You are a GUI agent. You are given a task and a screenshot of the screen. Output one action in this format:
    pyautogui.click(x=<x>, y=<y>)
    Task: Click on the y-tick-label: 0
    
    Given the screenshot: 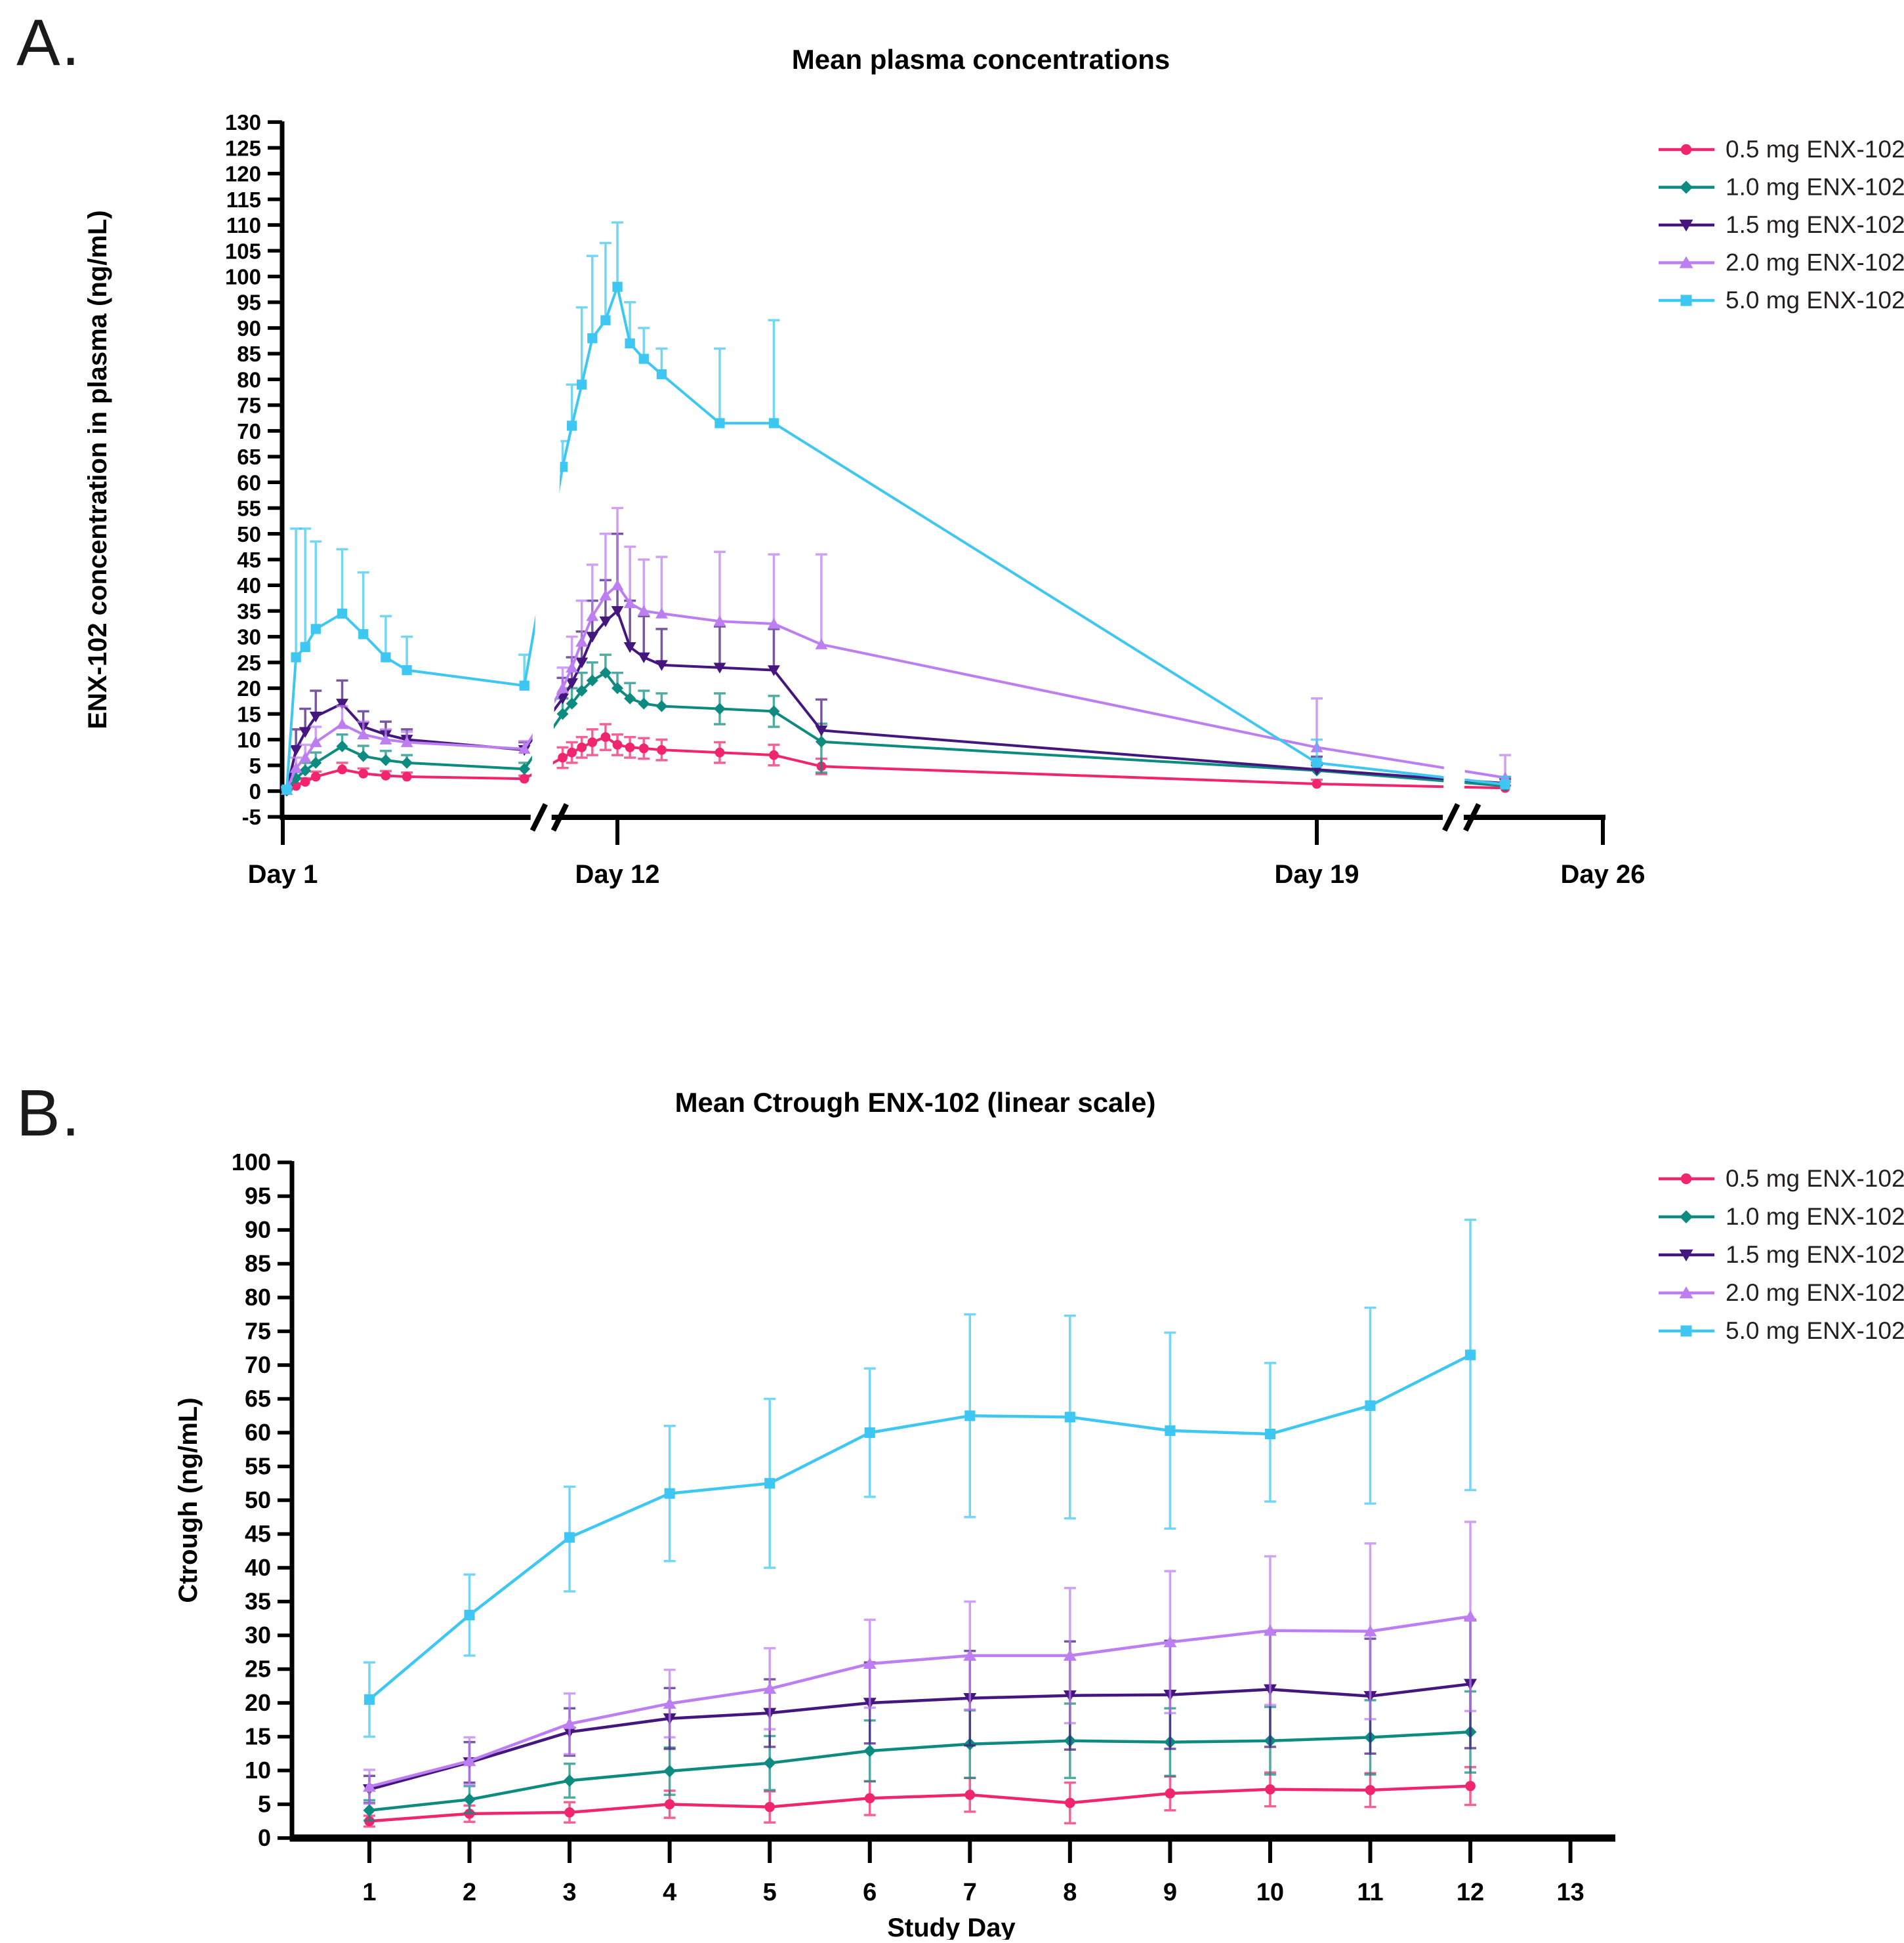 What is the action you would take?
    pyautogui.click(x=255, y=791)
    